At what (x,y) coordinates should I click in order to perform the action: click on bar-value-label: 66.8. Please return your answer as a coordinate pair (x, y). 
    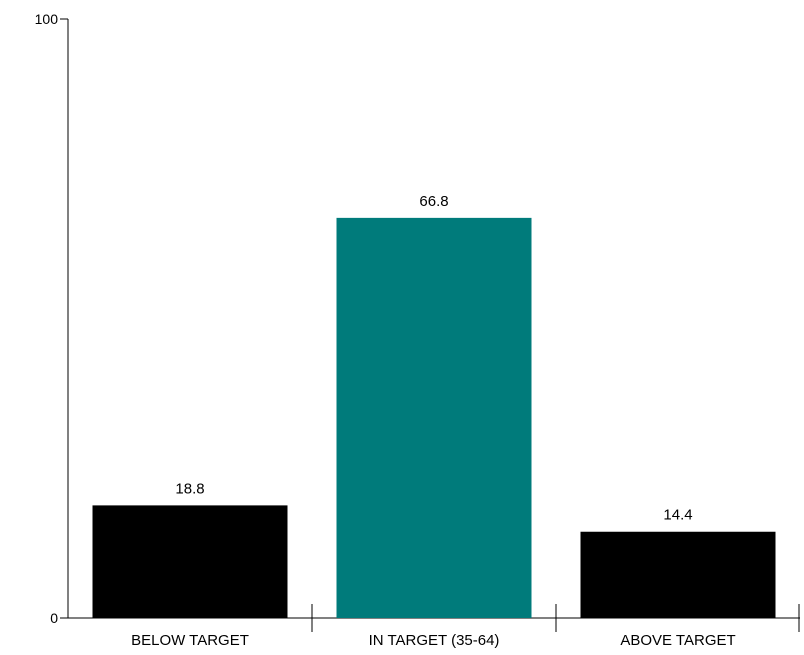
    Looking at the image, I should click on (433, 201).